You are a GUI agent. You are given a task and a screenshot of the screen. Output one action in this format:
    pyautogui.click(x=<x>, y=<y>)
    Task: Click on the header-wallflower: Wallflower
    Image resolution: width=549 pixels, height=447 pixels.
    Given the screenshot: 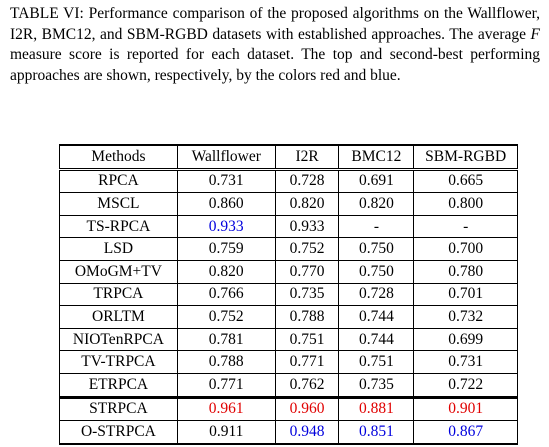 What is the action you would take?
    pyautogui.click(x=226, y=157)
    